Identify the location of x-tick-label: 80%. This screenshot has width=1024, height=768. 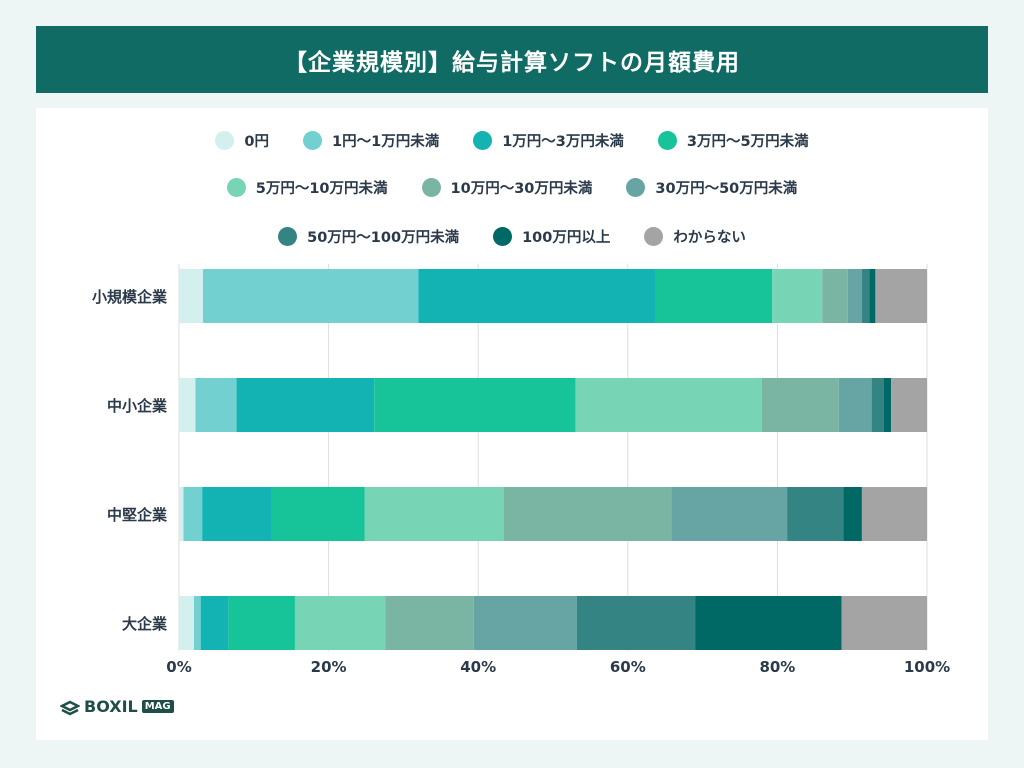
(777, 667).